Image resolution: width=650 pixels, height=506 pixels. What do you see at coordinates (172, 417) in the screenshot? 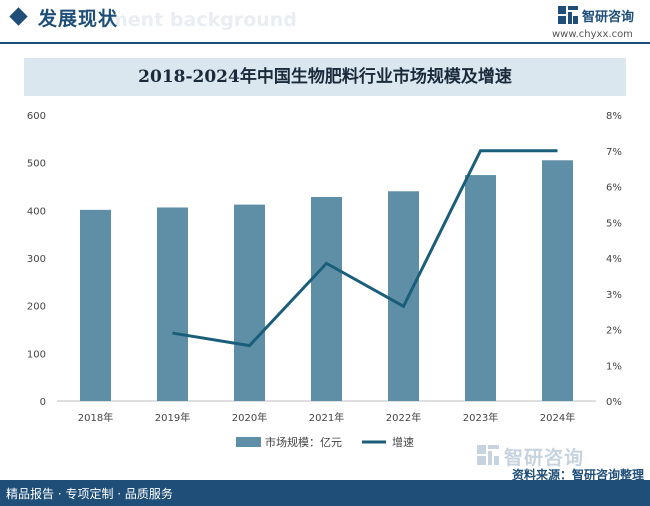
I see `x-tick-label: 2019年` at bounding box center [172, 417].